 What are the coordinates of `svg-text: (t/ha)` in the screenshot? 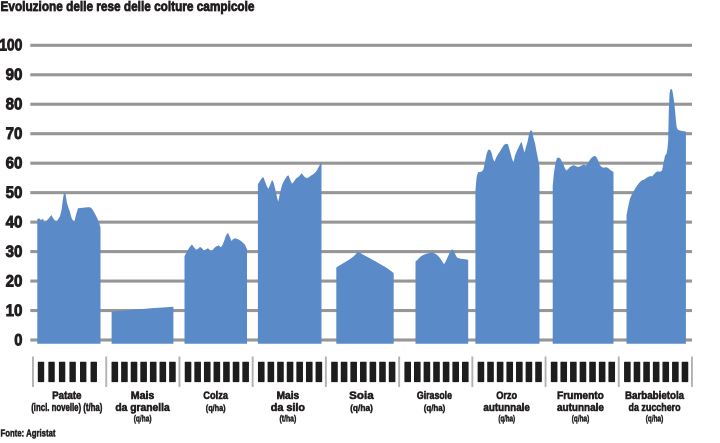 It's located at (288, 419).